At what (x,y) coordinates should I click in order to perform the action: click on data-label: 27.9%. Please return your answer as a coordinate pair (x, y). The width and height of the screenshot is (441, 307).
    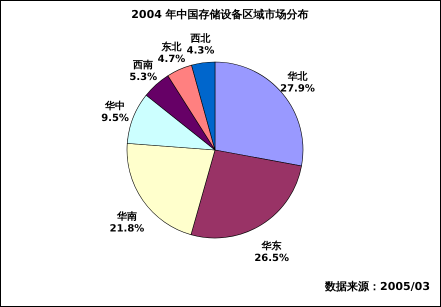
    Looking at the image, I should click on (297, 88).